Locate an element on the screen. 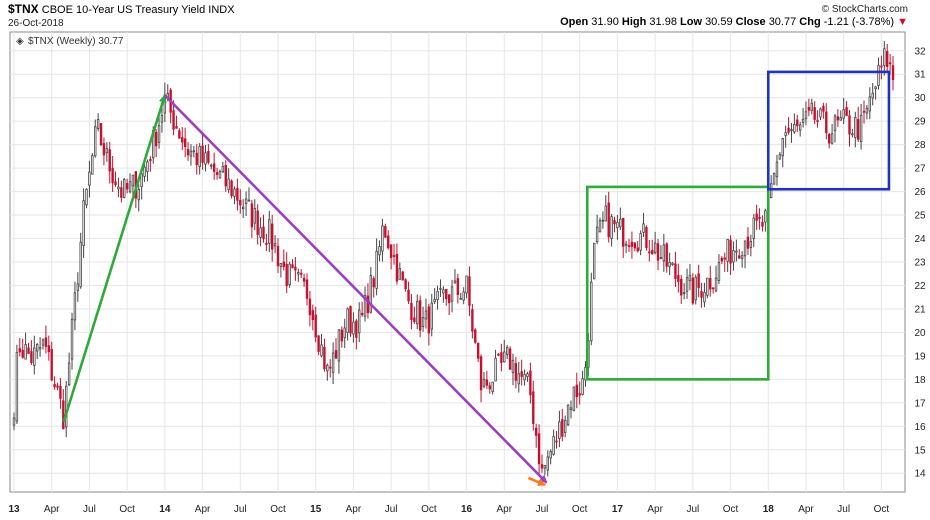  y-tick-label: 28 is located at coordinates (920, 145).